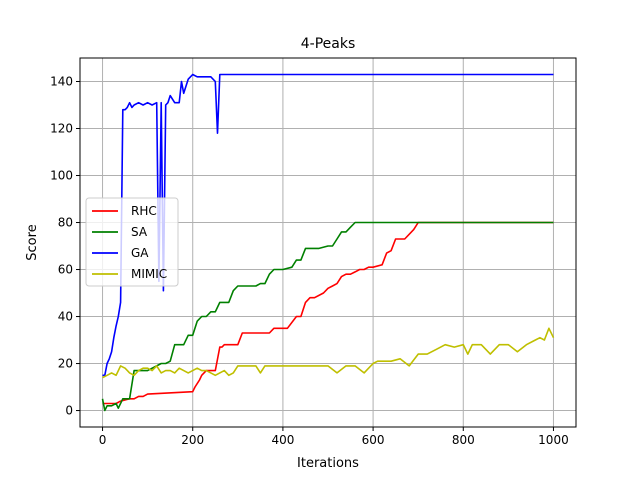 The height and width of the screenshot is (480, 640). I want to click on legend-label-mimic: MIMIC, so click(149, 274).